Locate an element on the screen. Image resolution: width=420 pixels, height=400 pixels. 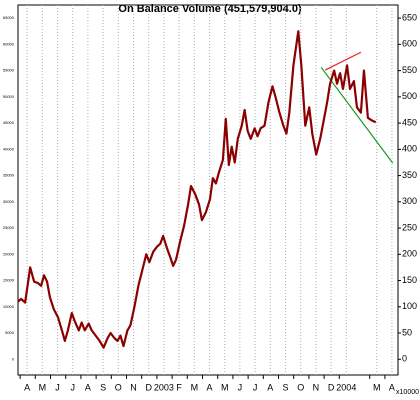
y2-tick-label: 25000 is located at coordinates (9, 227).